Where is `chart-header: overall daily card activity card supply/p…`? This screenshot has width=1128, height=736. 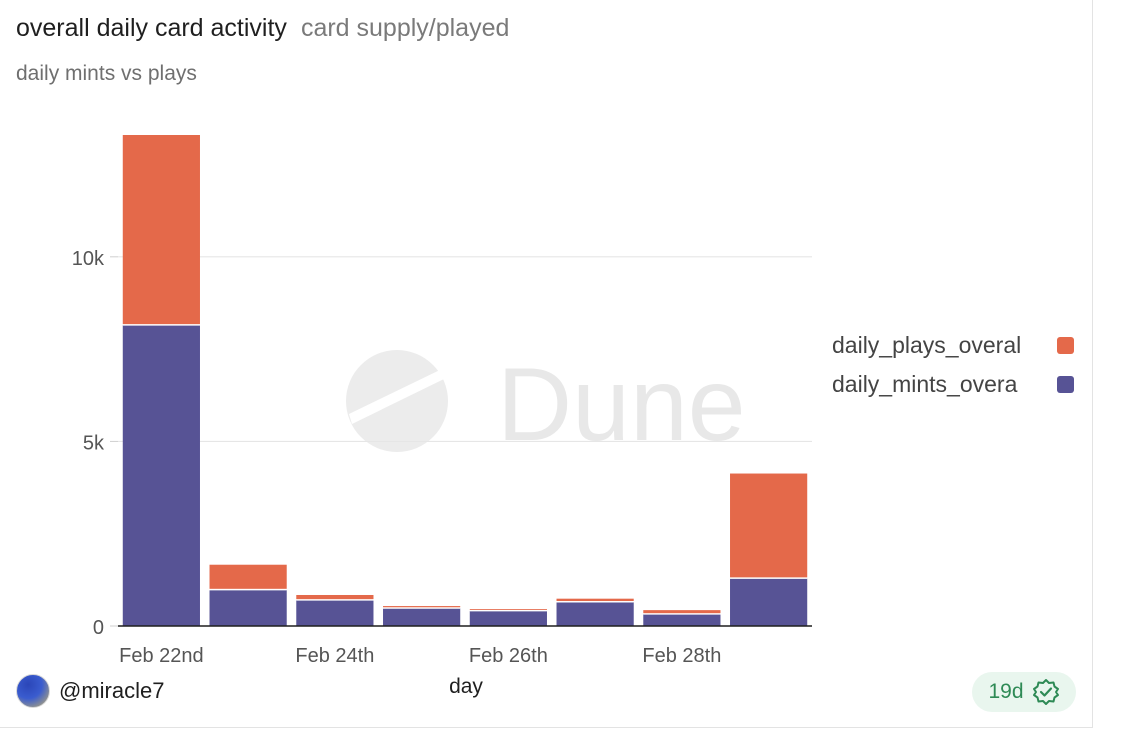
chart-header: overall daily card activity card supply/p… is located at coordinates (262, 28).